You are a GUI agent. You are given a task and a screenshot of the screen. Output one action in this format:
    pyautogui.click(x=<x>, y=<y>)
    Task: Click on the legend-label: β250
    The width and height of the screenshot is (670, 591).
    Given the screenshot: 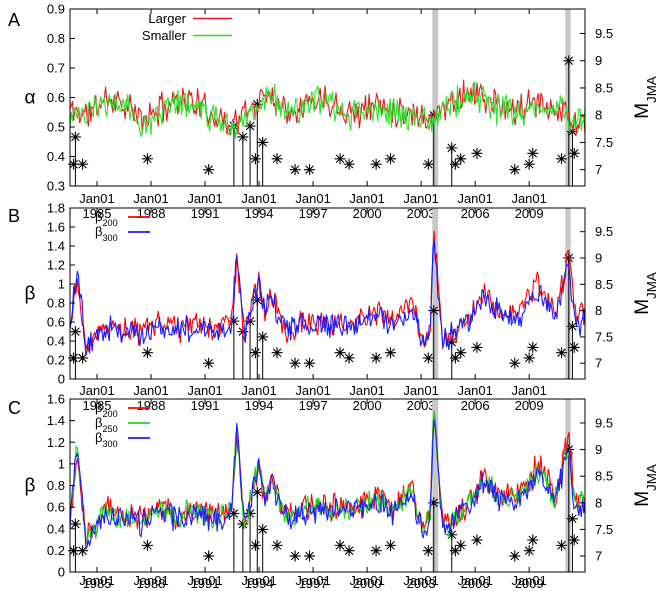 What is the action you would take?
    pyautogui.click(x=106, y=424)
    